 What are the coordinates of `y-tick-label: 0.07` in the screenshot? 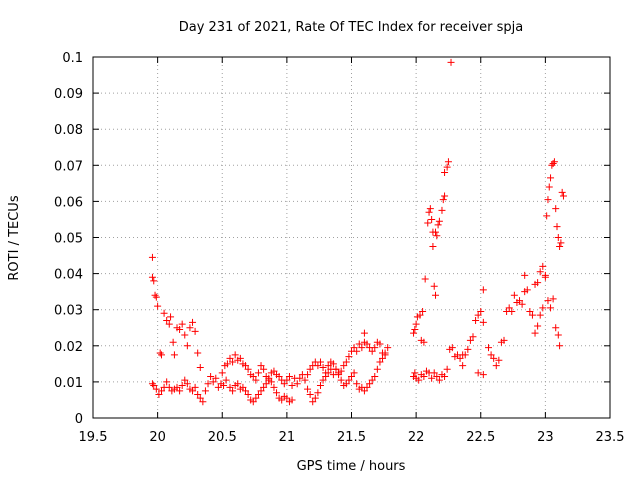 It's located at (68, 166).